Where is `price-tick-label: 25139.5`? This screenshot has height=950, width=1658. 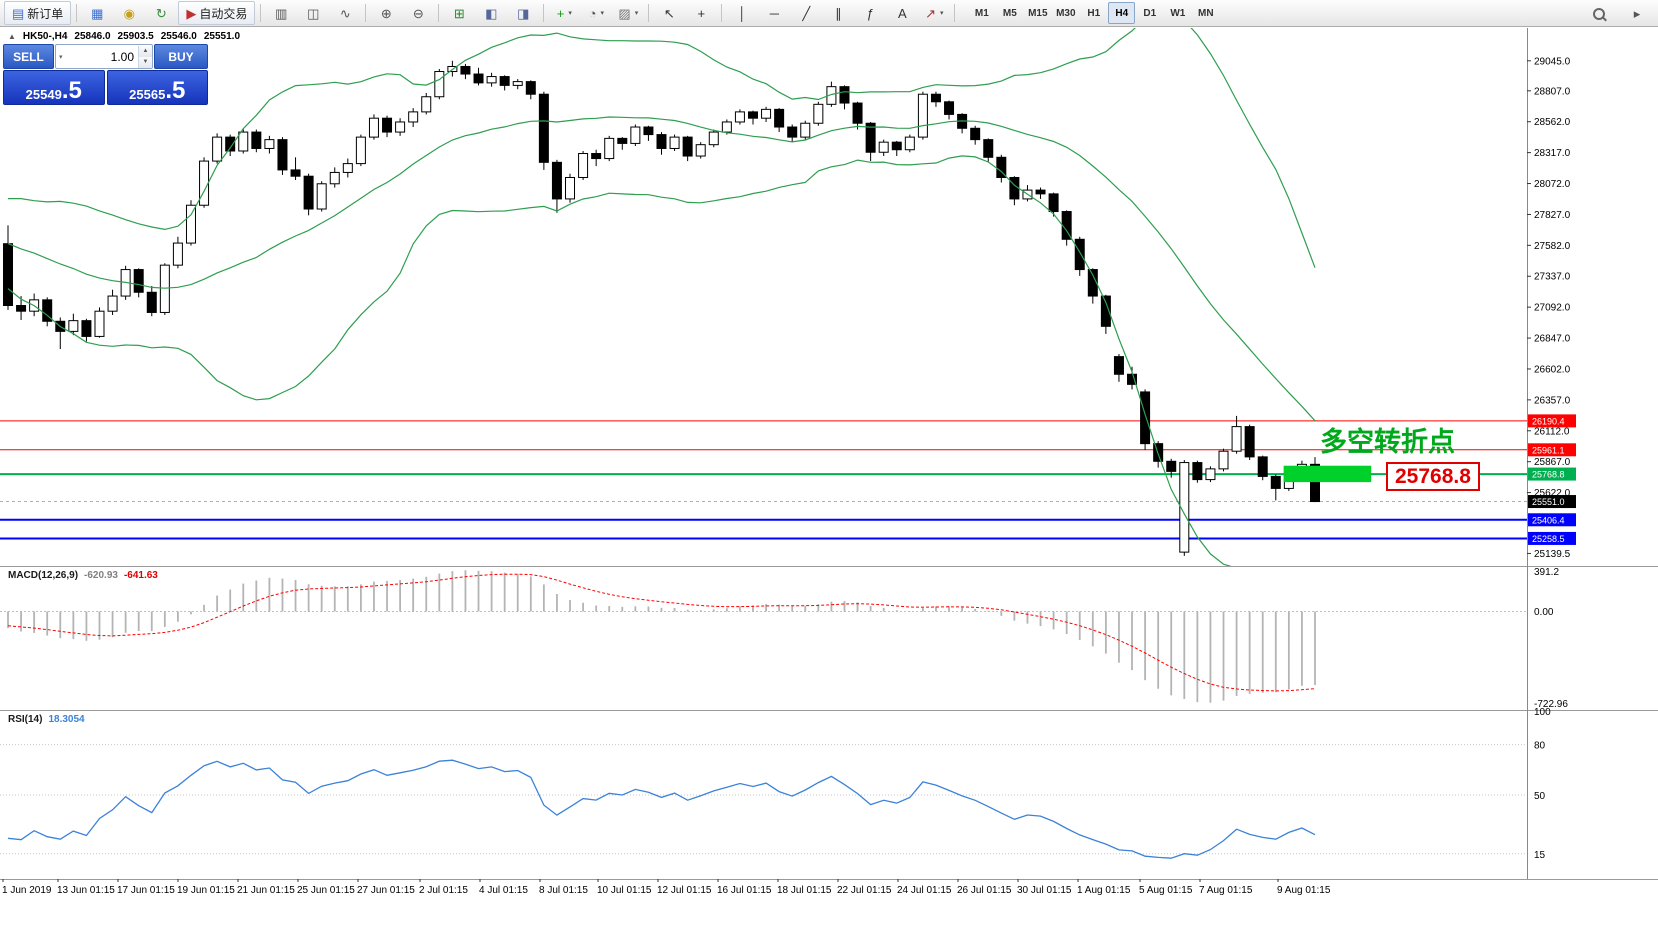
price-tick-label: 25139.5 is located at coordinates (1552, 554).